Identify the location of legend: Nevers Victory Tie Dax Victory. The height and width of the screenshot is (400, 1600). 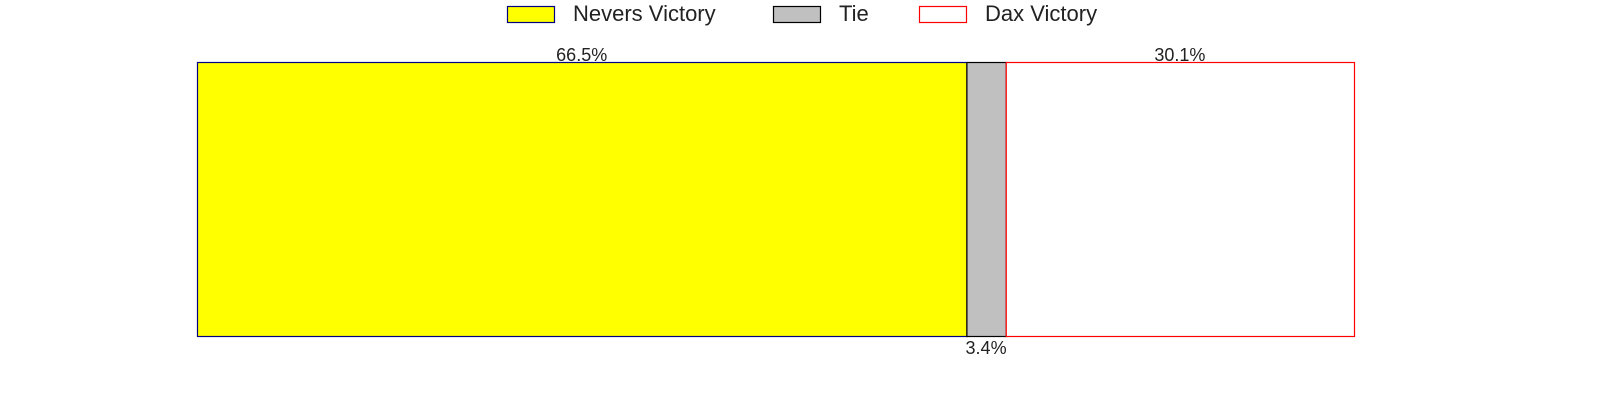
(801, 13).